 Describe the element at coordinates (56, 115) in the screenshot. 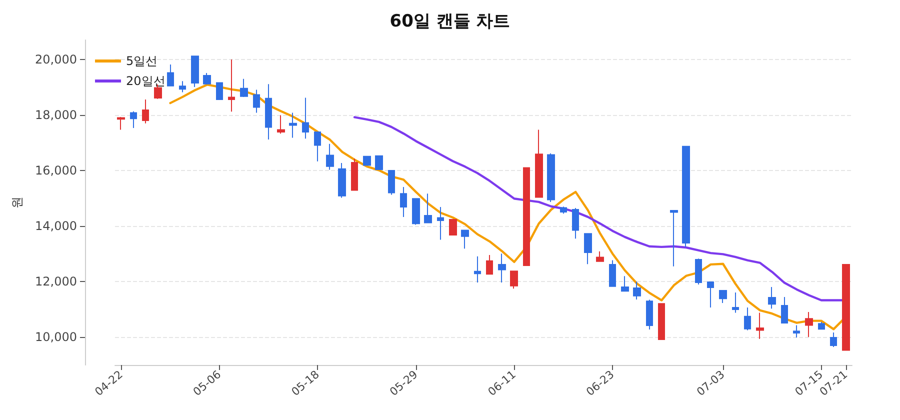

I see `y-tick-label: 18,000` at that location.